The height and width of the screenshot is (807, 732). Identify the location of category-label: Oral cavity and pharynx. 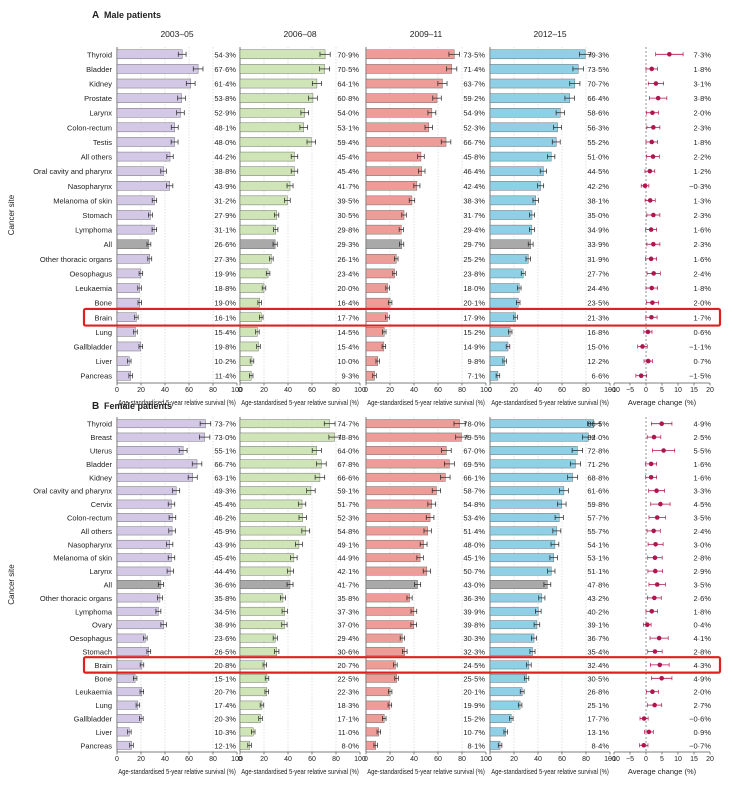
(72, 171).